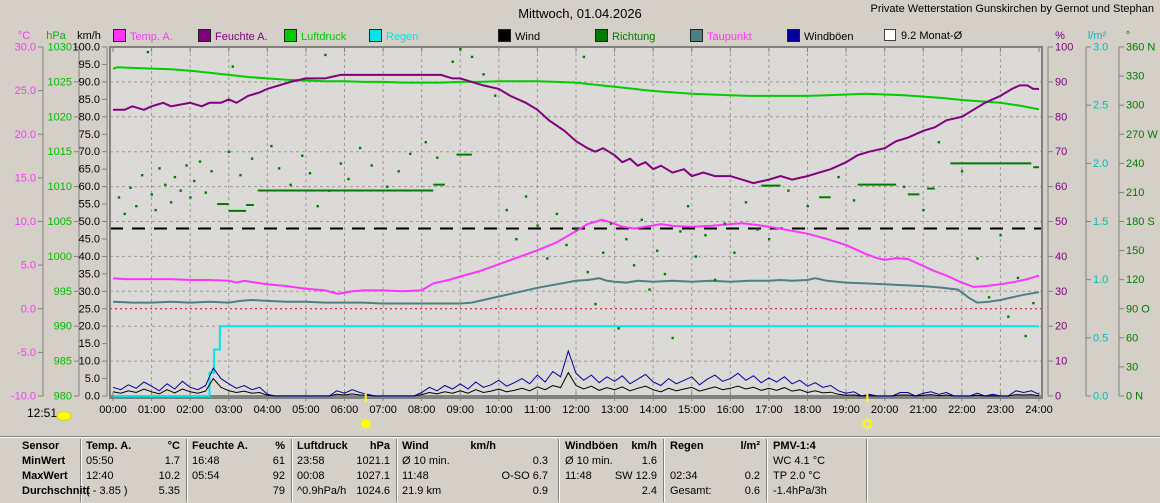 The height and width of the screenshot is (503, 1160). What do you see at coordinates (60, 48) in the screenshot?
I see `axis-tick-label: 1030` at bounding box center [60, 48].